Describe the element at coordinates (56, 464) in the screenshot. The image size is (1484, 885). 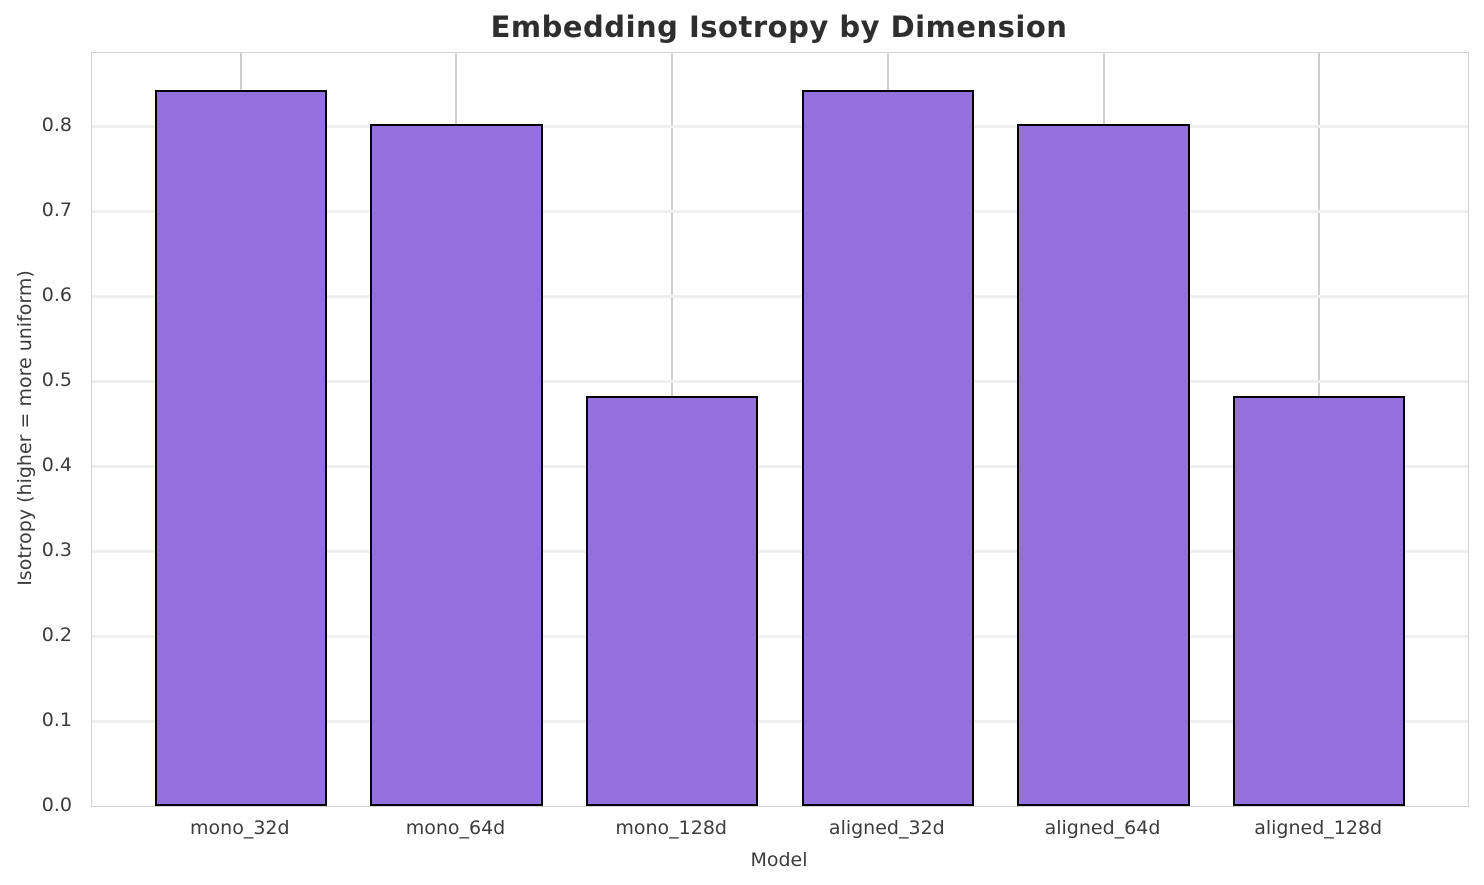
I see `y-tick-label: 0.4` at that location.